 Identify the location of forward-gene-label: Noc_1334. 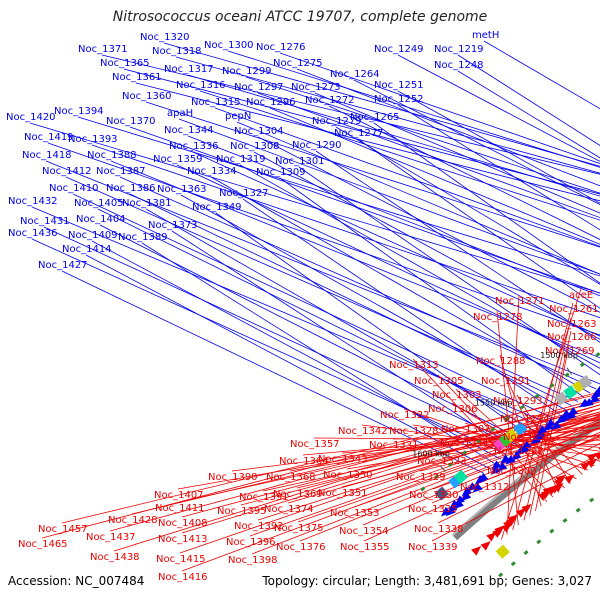
(212, 171).